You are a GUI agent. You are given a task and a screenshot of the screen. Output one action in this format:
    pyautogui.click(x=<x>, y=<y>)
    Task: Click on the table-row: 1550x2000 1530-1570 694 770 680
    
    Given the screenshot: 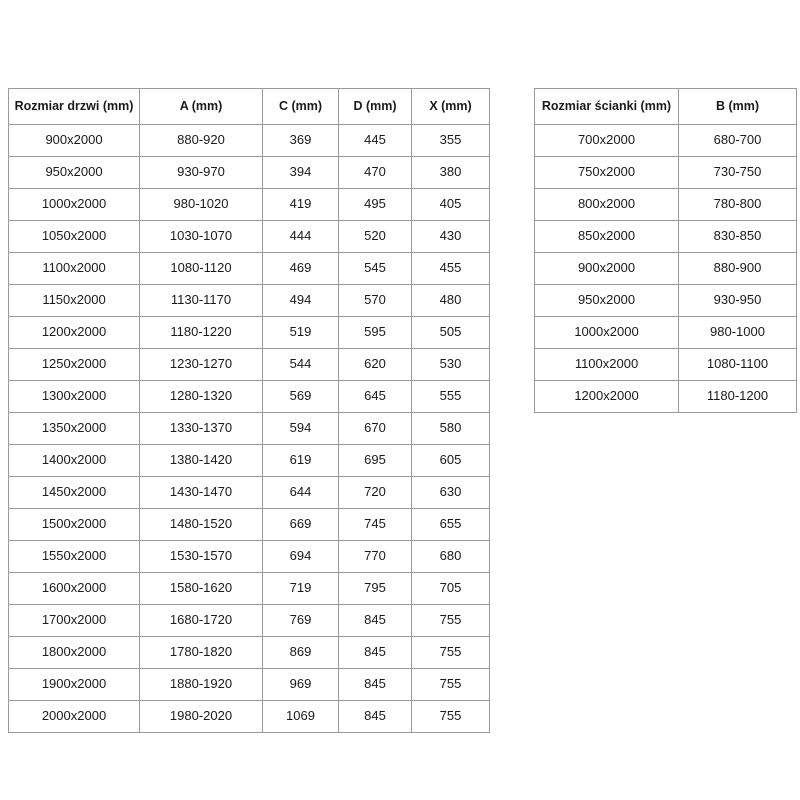 What is the action you would take?
    pyautogui.click(x=249, y=556)
    